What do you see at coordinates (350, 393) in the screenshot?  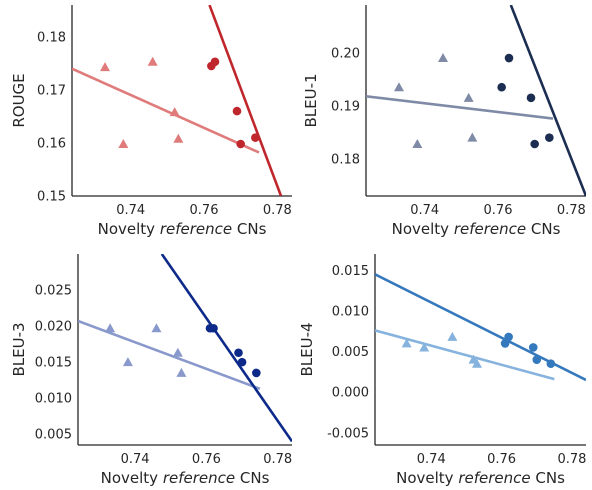 I see `y-tick-label: 0.000` at bounding box center [350, 393].